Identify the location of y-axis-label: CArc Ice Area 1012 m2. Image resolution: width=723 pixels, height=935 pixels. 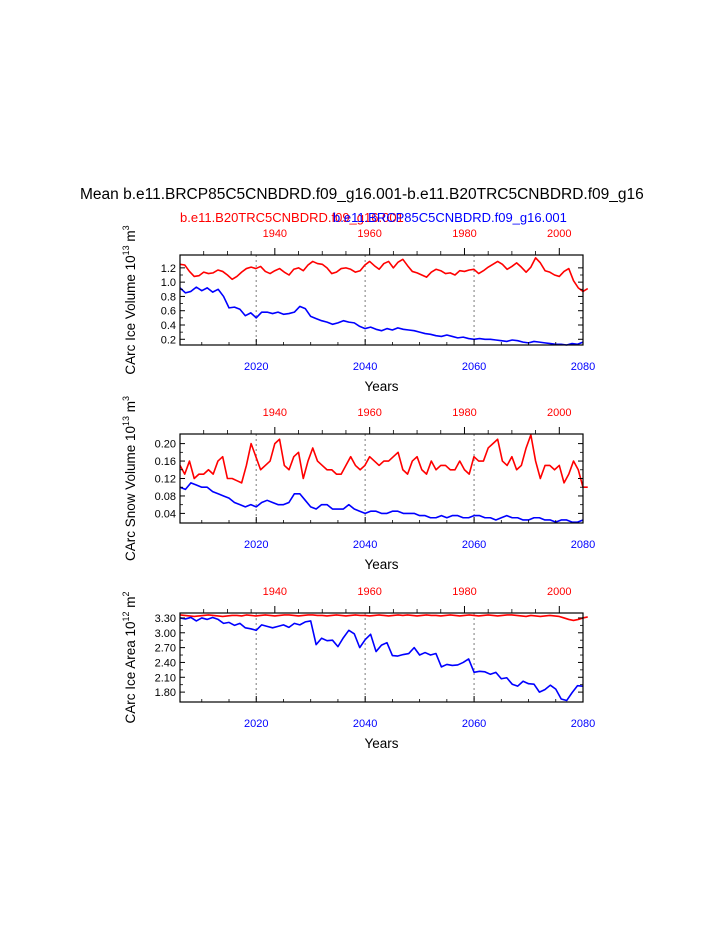
(129, 657).